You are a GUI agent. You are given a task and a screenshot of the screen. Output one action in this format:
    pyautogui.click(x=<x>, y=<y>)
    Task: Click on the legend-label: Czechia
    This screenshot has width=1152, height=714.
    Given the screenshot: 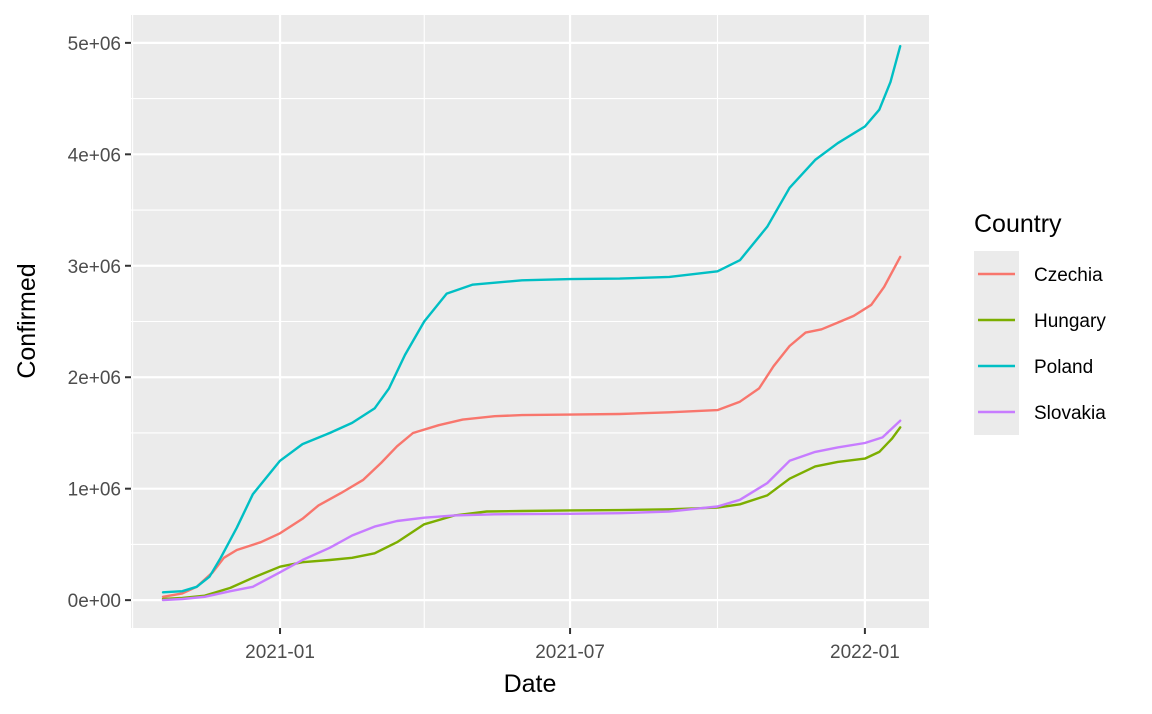 What is the action you would take?
    pyautogui.click(x=1068, y=275)
    